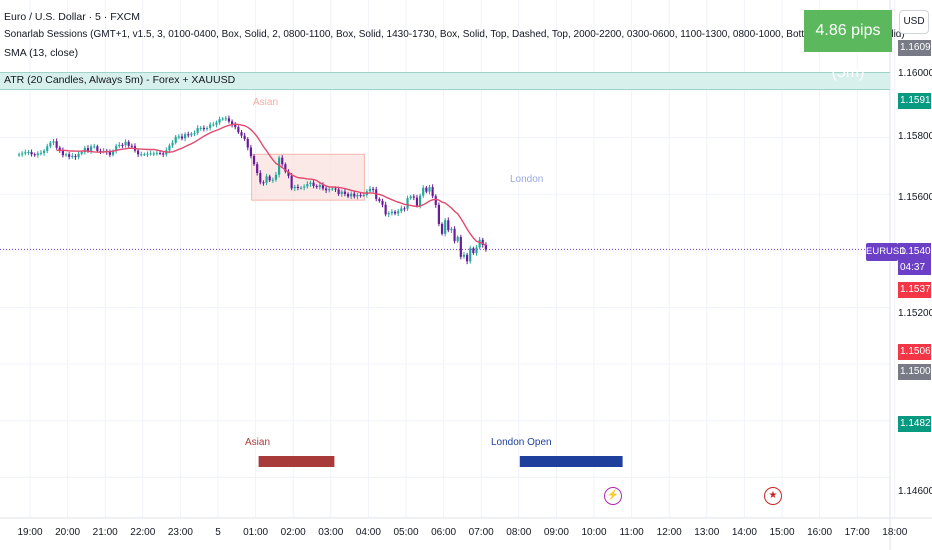 Image resolution: width=932 pixels, height=550 pixels. I want to click on price-label: 1.16000, so click(915, 73).